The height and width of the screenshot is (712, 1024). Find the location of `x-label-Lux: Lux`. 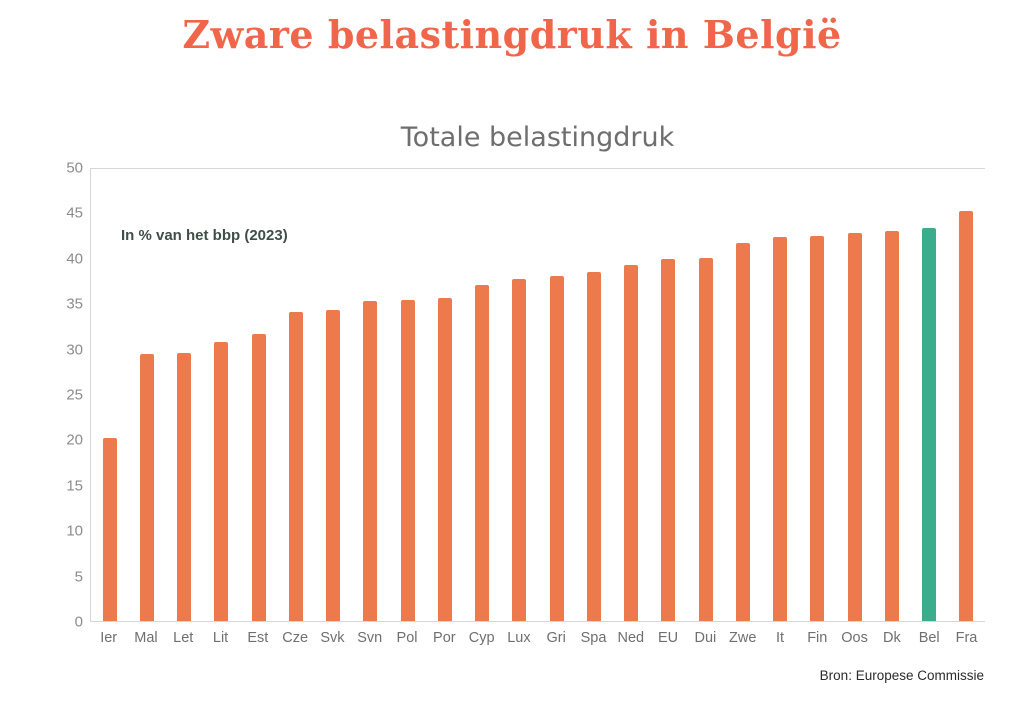

x-label-Lux: Lux is located at coordinates (519, 638).